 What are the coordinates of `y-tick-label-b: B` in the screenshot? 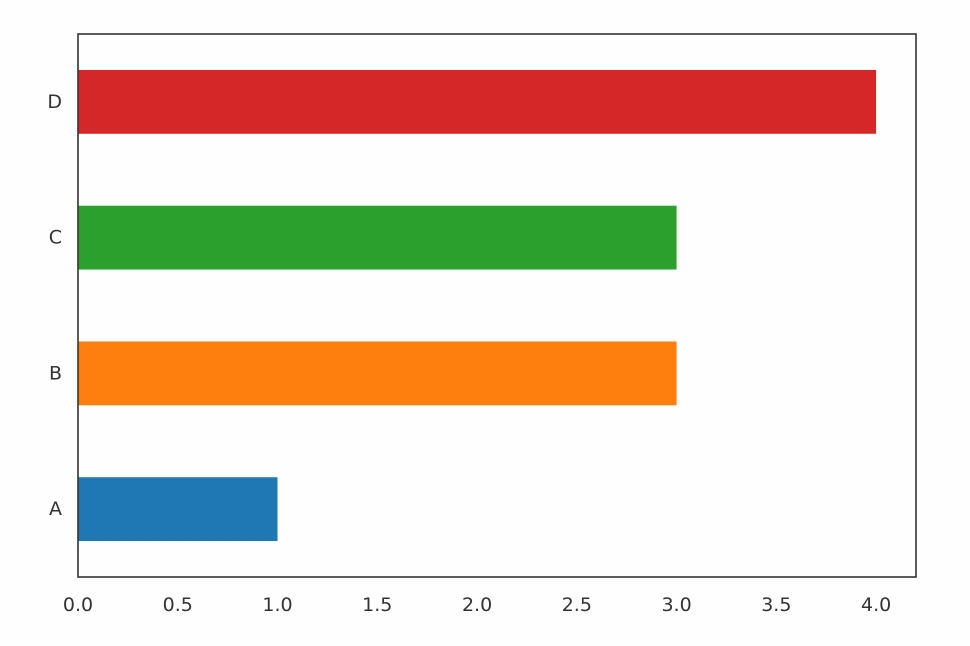 It's located at (55, 373).